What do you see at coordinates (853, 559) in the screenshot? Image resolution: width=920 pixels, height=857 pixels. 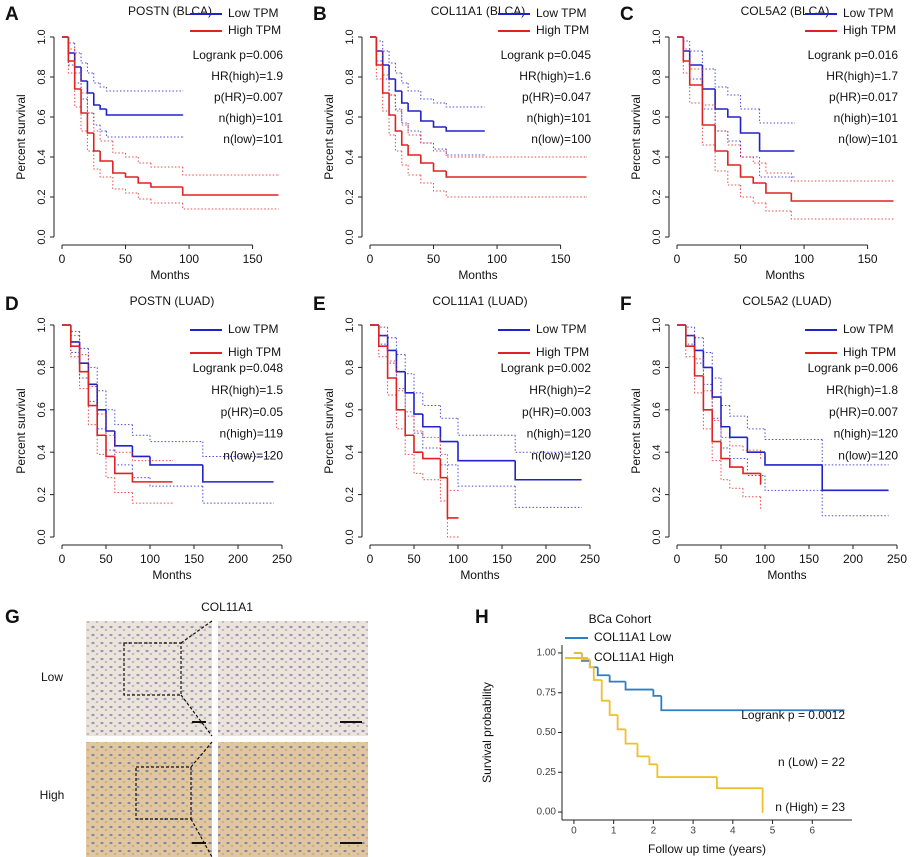 I see `x-tick-label: 200` at bounding box center [853, 559].